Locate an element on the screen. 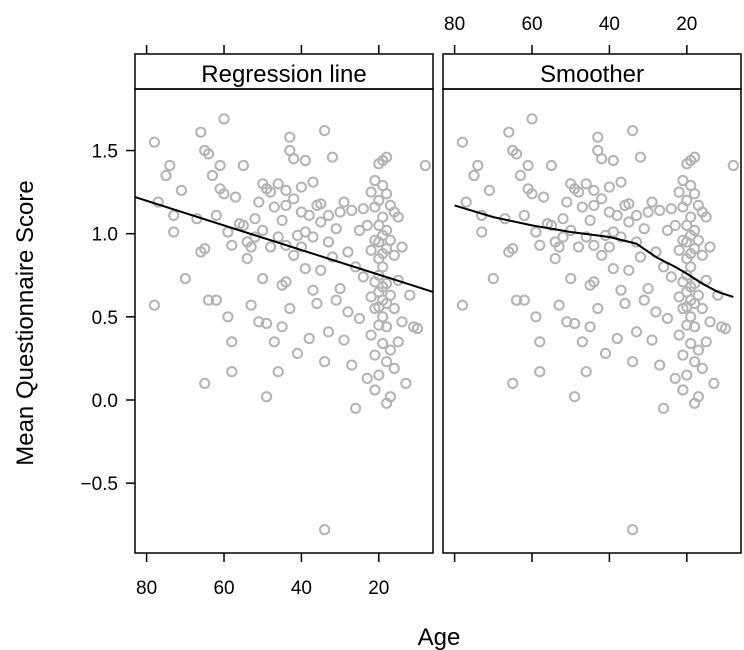 The height and width of the screenshot is (650, 744). smoother-line is located at coordinates (594, 251).